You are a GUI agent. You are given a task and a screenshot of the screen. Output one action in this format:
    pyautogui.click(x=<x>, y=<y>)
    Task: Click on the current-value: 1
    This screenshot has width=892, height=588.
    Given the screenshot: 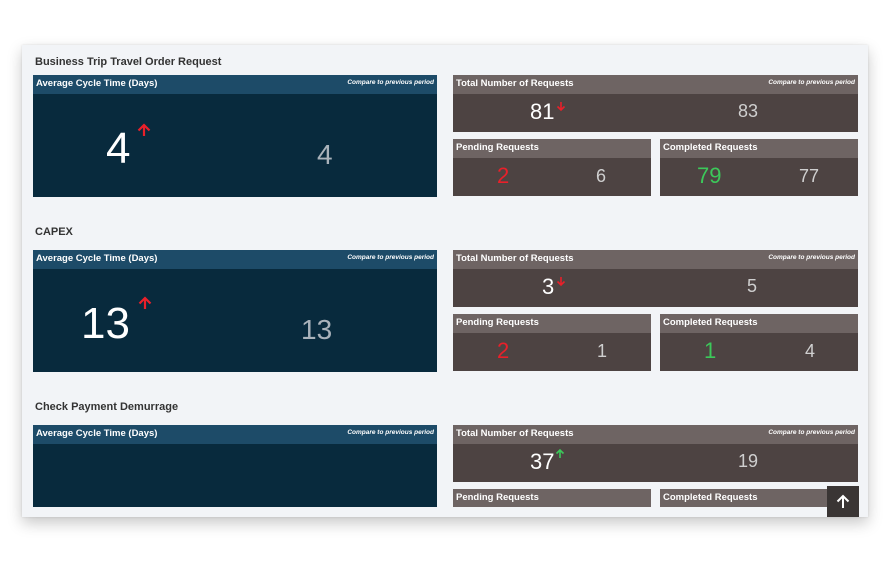 What is the action you would take?
    pyautogui.click(x=710, y=350)
    